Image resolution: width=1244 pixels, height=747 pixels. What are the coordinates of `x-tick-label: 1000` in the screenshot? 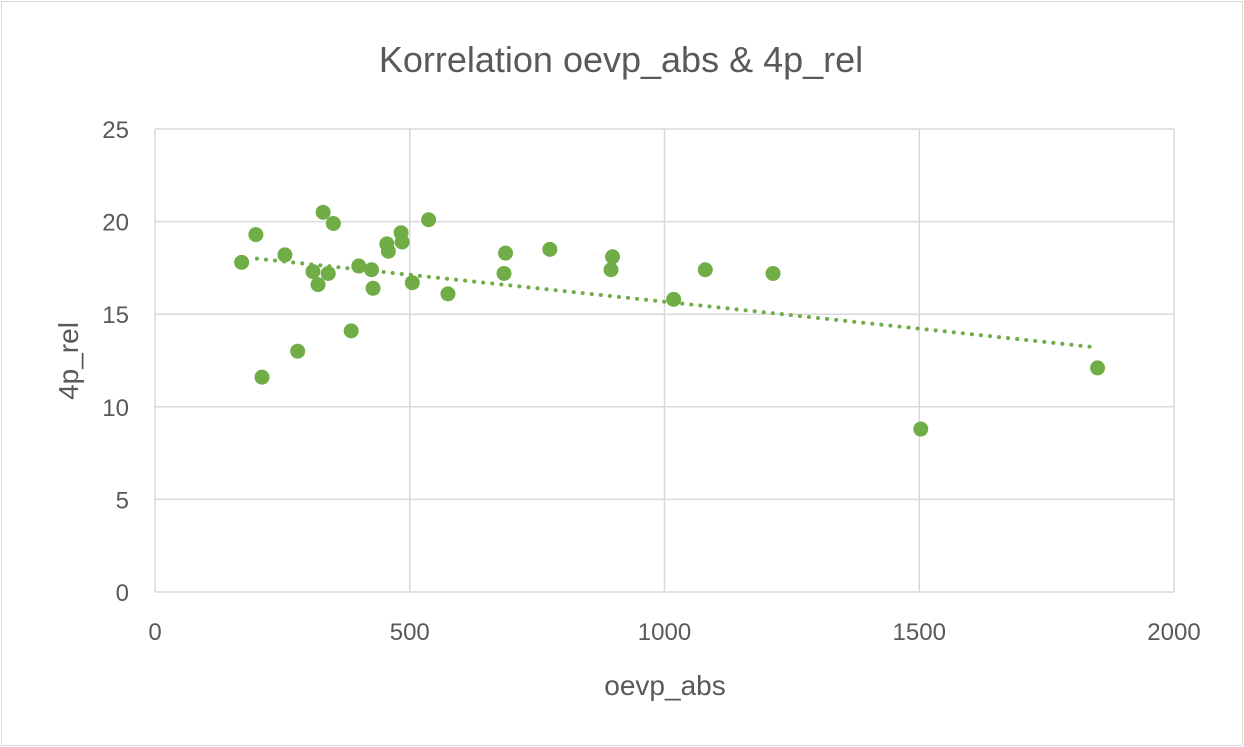 It's located at (664, 632).